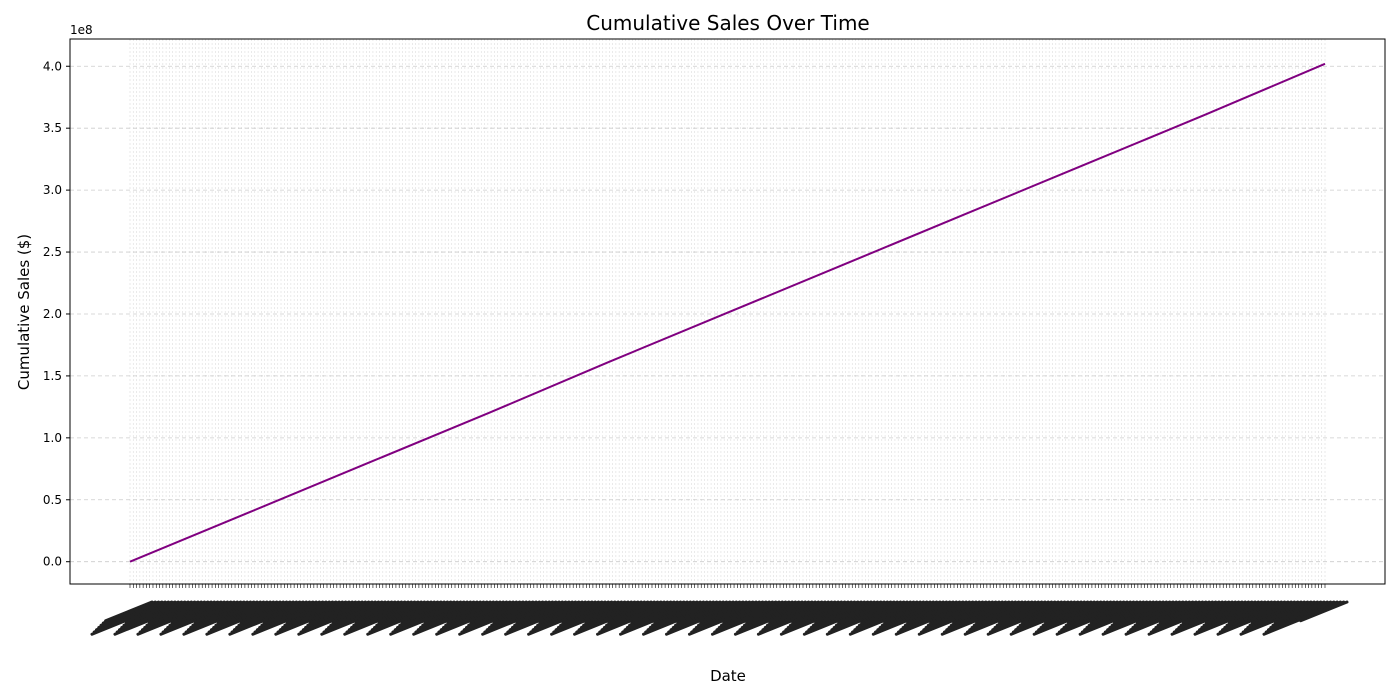 This screenshot has width=1400, height=700. I want to click on x-axis-tick-labels, so click(719, 618).